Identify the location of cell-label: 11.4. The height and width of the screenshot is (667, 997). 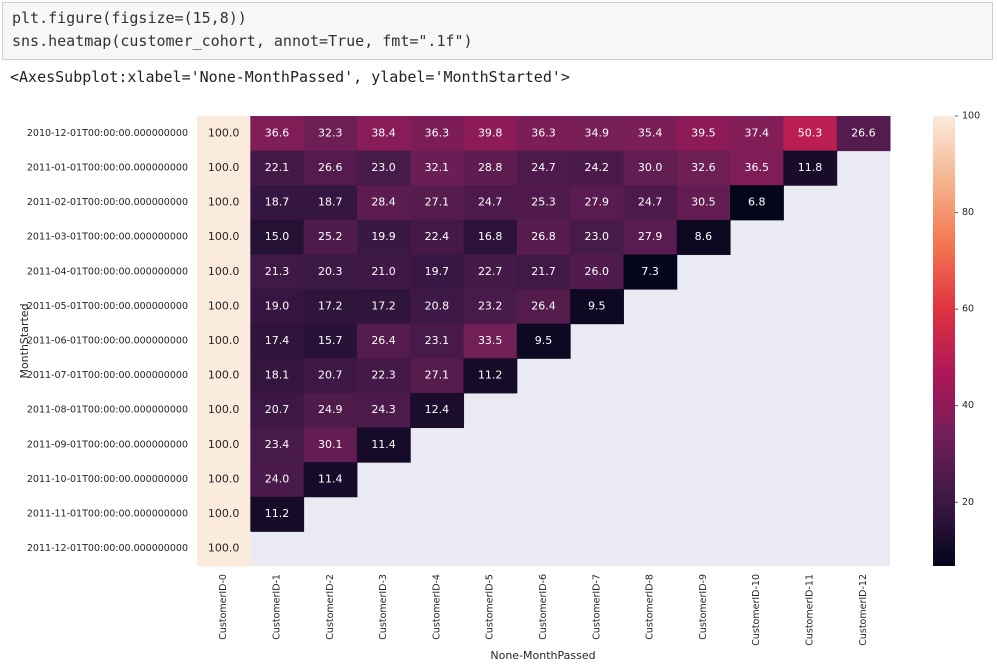
(383, 444).